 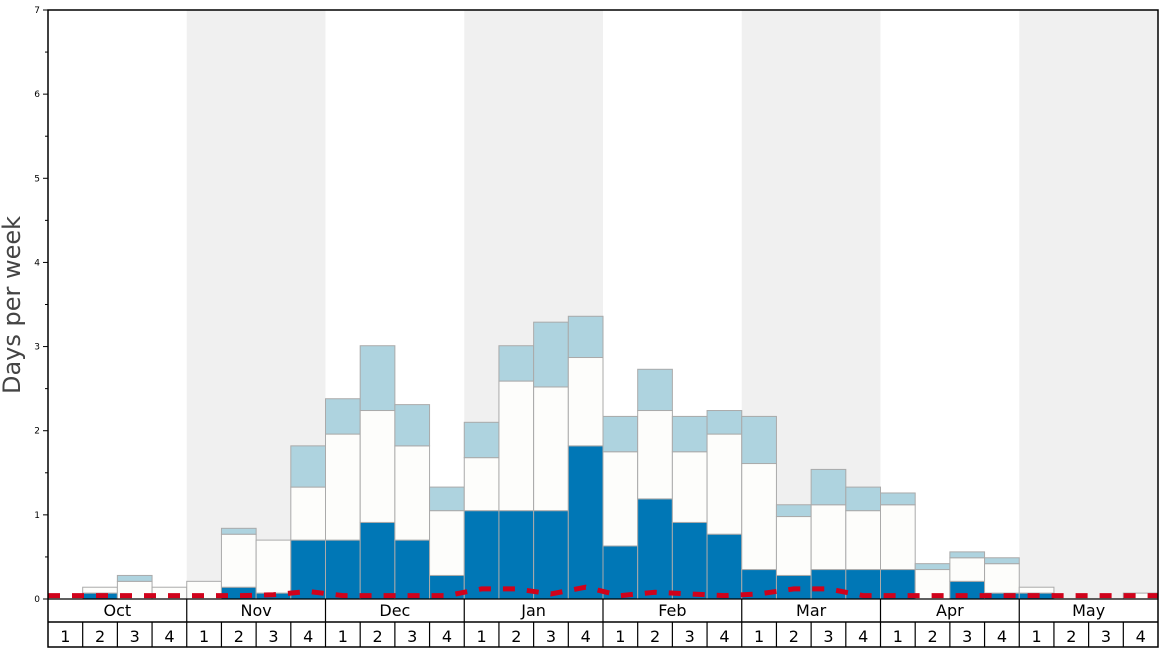 What do you see at coordinates (672, 610) in the screenshot?
I see `month-label-feb: Feb` at bounding box center [672, 610].